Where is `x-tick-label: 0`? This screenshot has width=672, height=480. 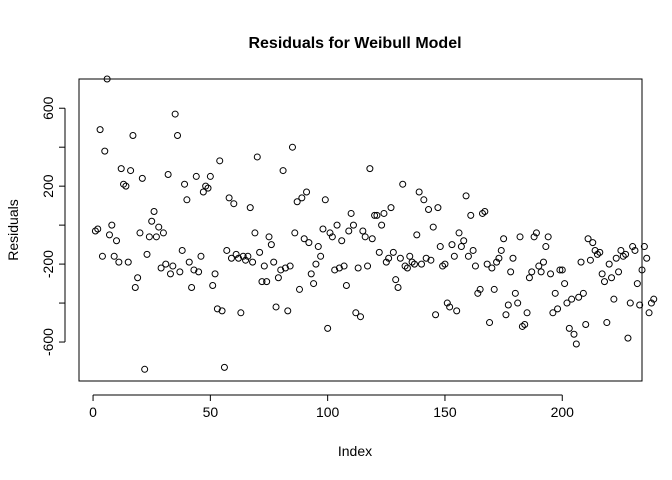 x-tick-label: 0 is located at coordinates (93, 412).